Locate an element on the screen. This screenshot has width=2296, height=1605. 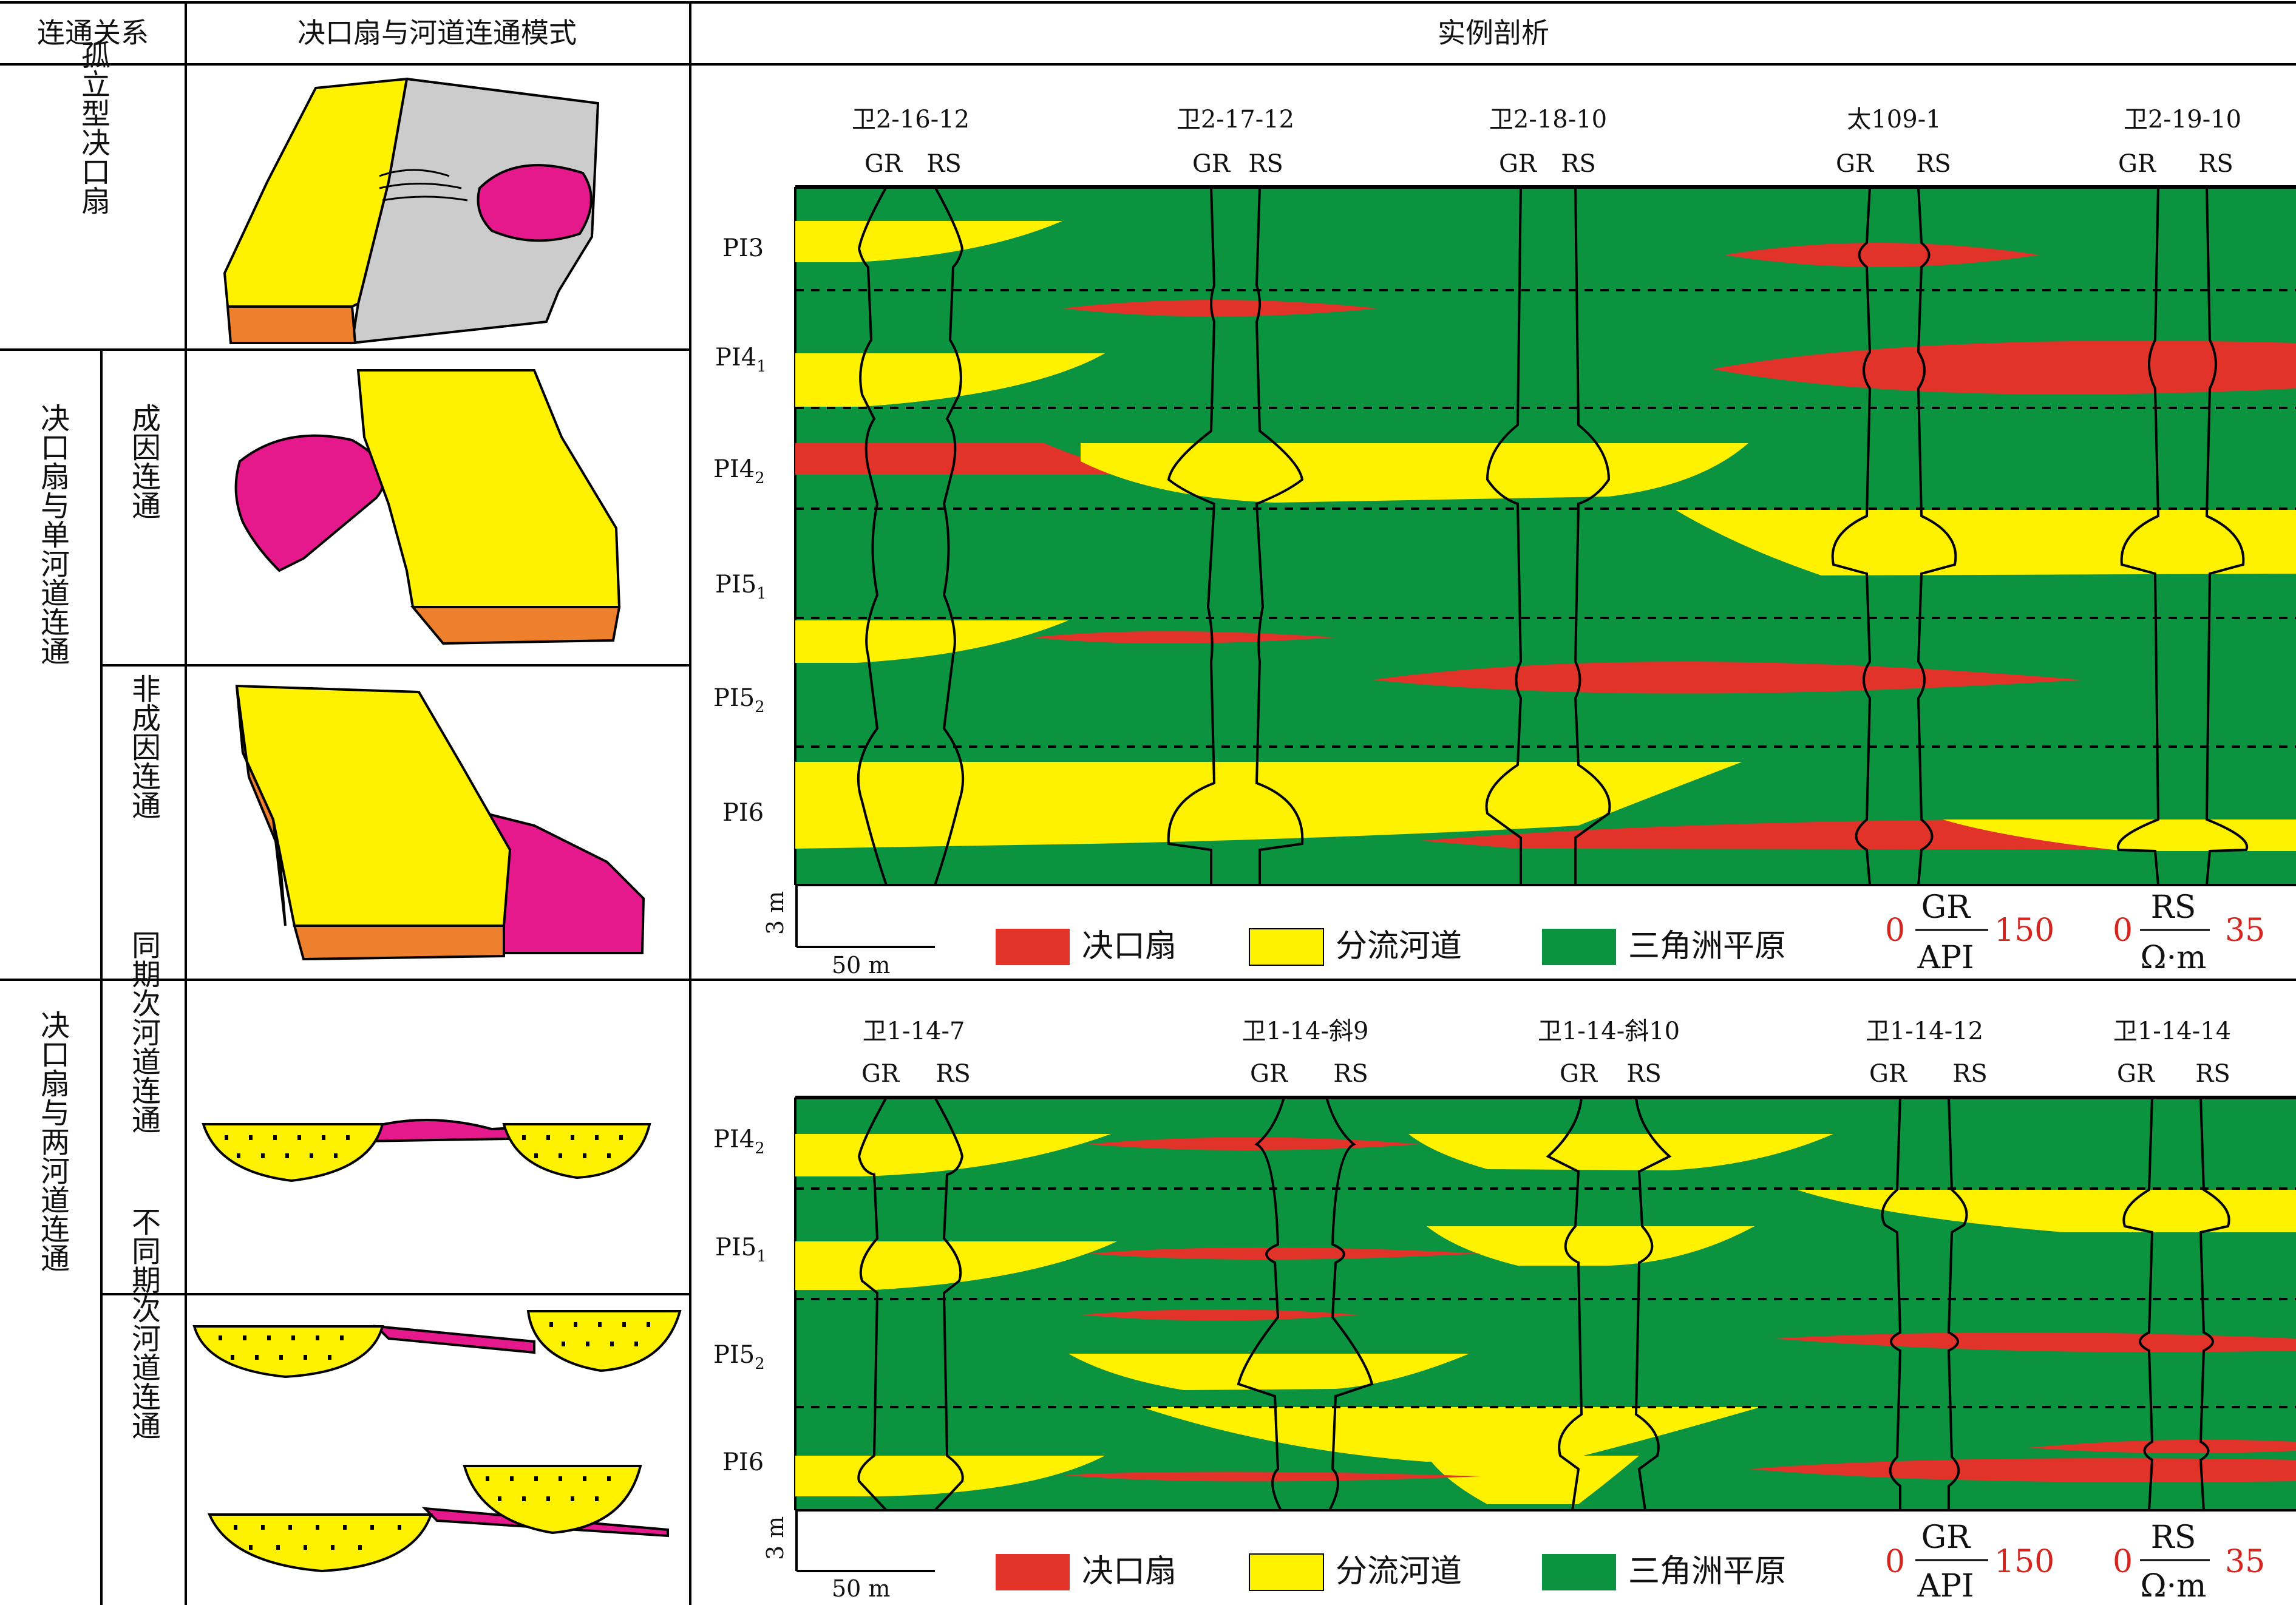
legend-swatch-delta-plain is located at coordinates (1579, 947).